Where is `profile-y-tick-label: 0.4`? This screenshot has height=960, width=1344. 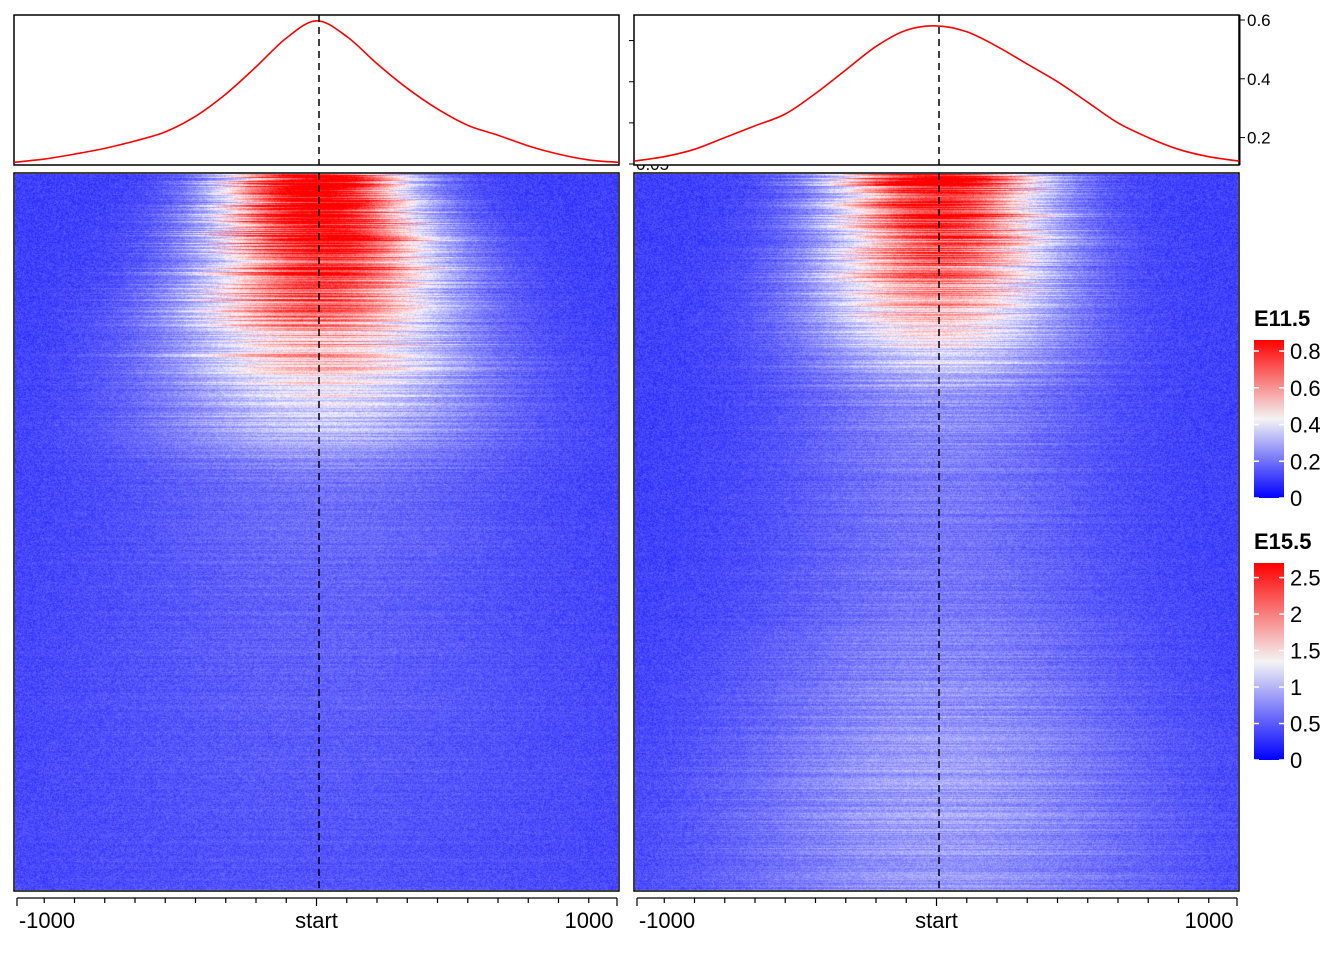 profile-y-tick-label: 0.4 is located at coordinates (1259, 79).